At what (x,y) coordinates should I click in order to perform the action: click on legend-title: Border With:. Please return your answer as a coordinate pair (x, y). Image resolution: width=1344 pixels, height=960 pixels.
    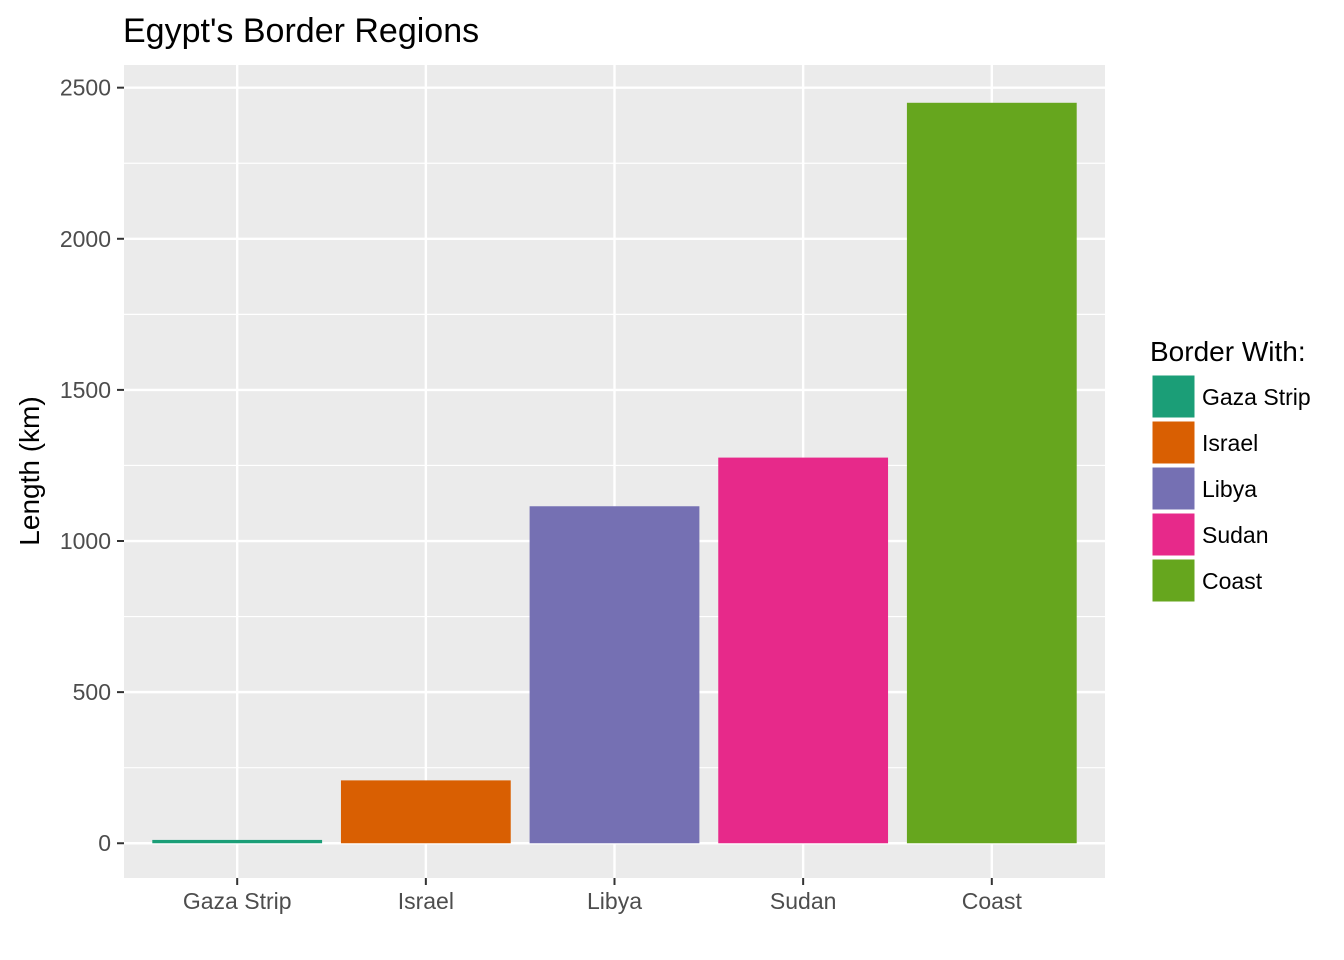
    Looking at the image, I should click on (1228, 351).